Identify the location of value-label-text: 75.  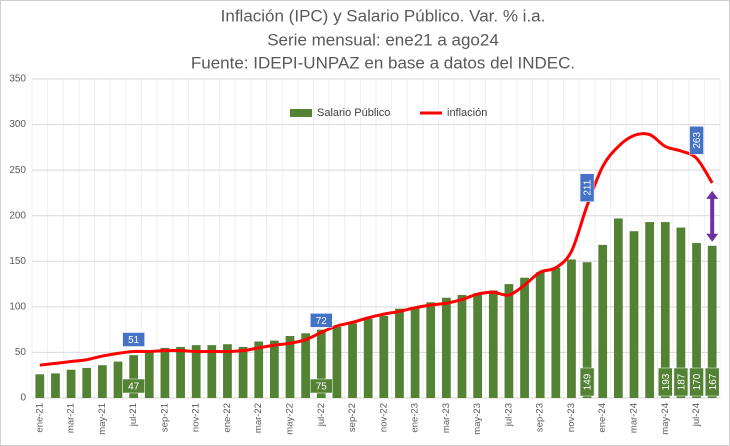
(322, 387).